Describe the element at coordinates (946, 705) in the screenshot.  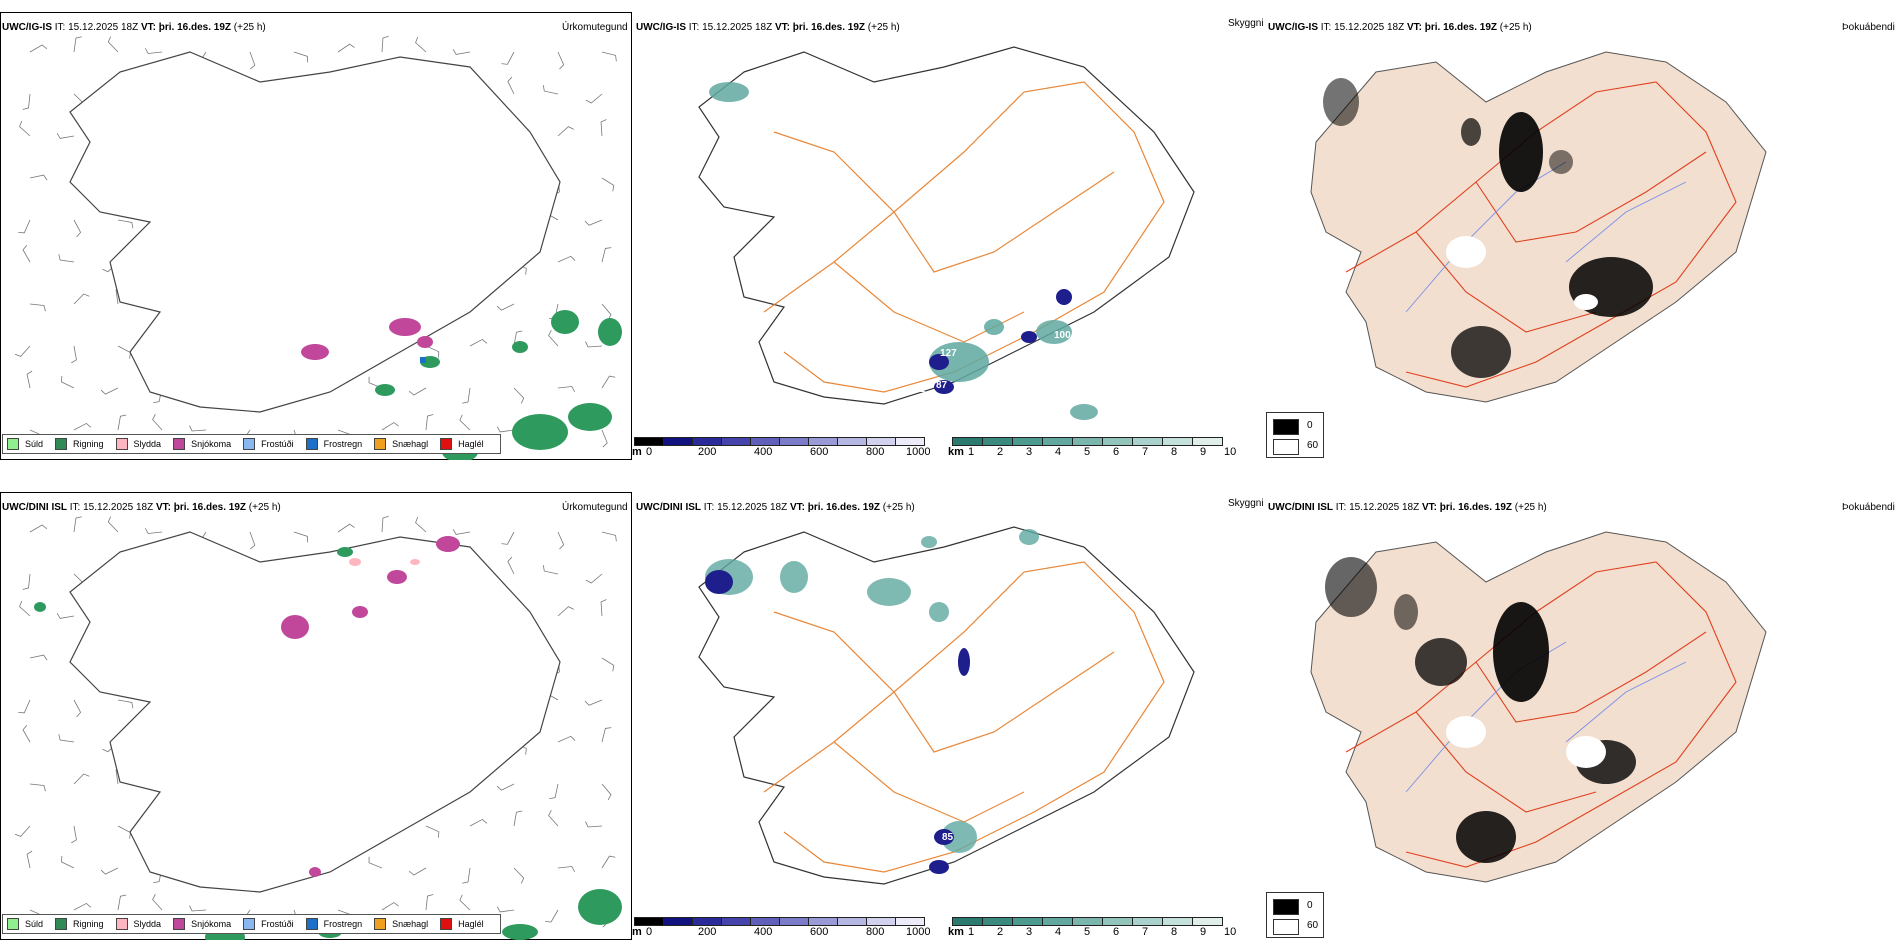
I see `cloud-map-row1: 85` at that location.